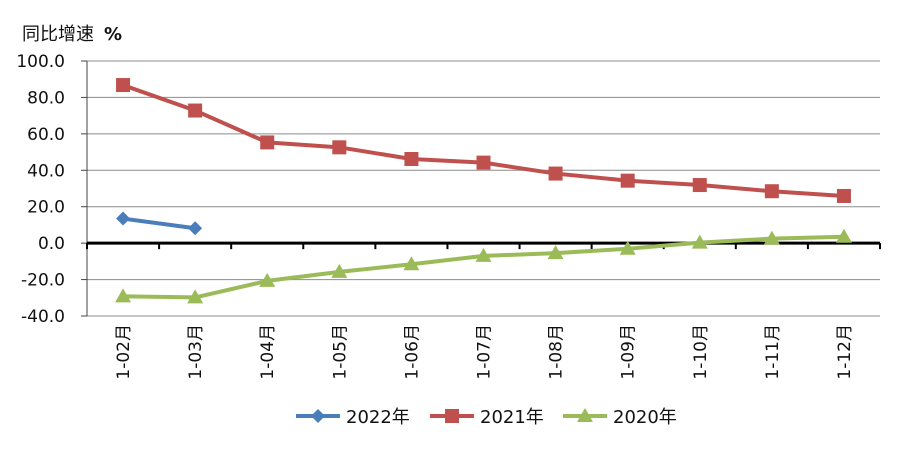 The width and height of the screenshot is (900, 450). I want to click on y-axis-title: 同比增速%, so click(72, 33).